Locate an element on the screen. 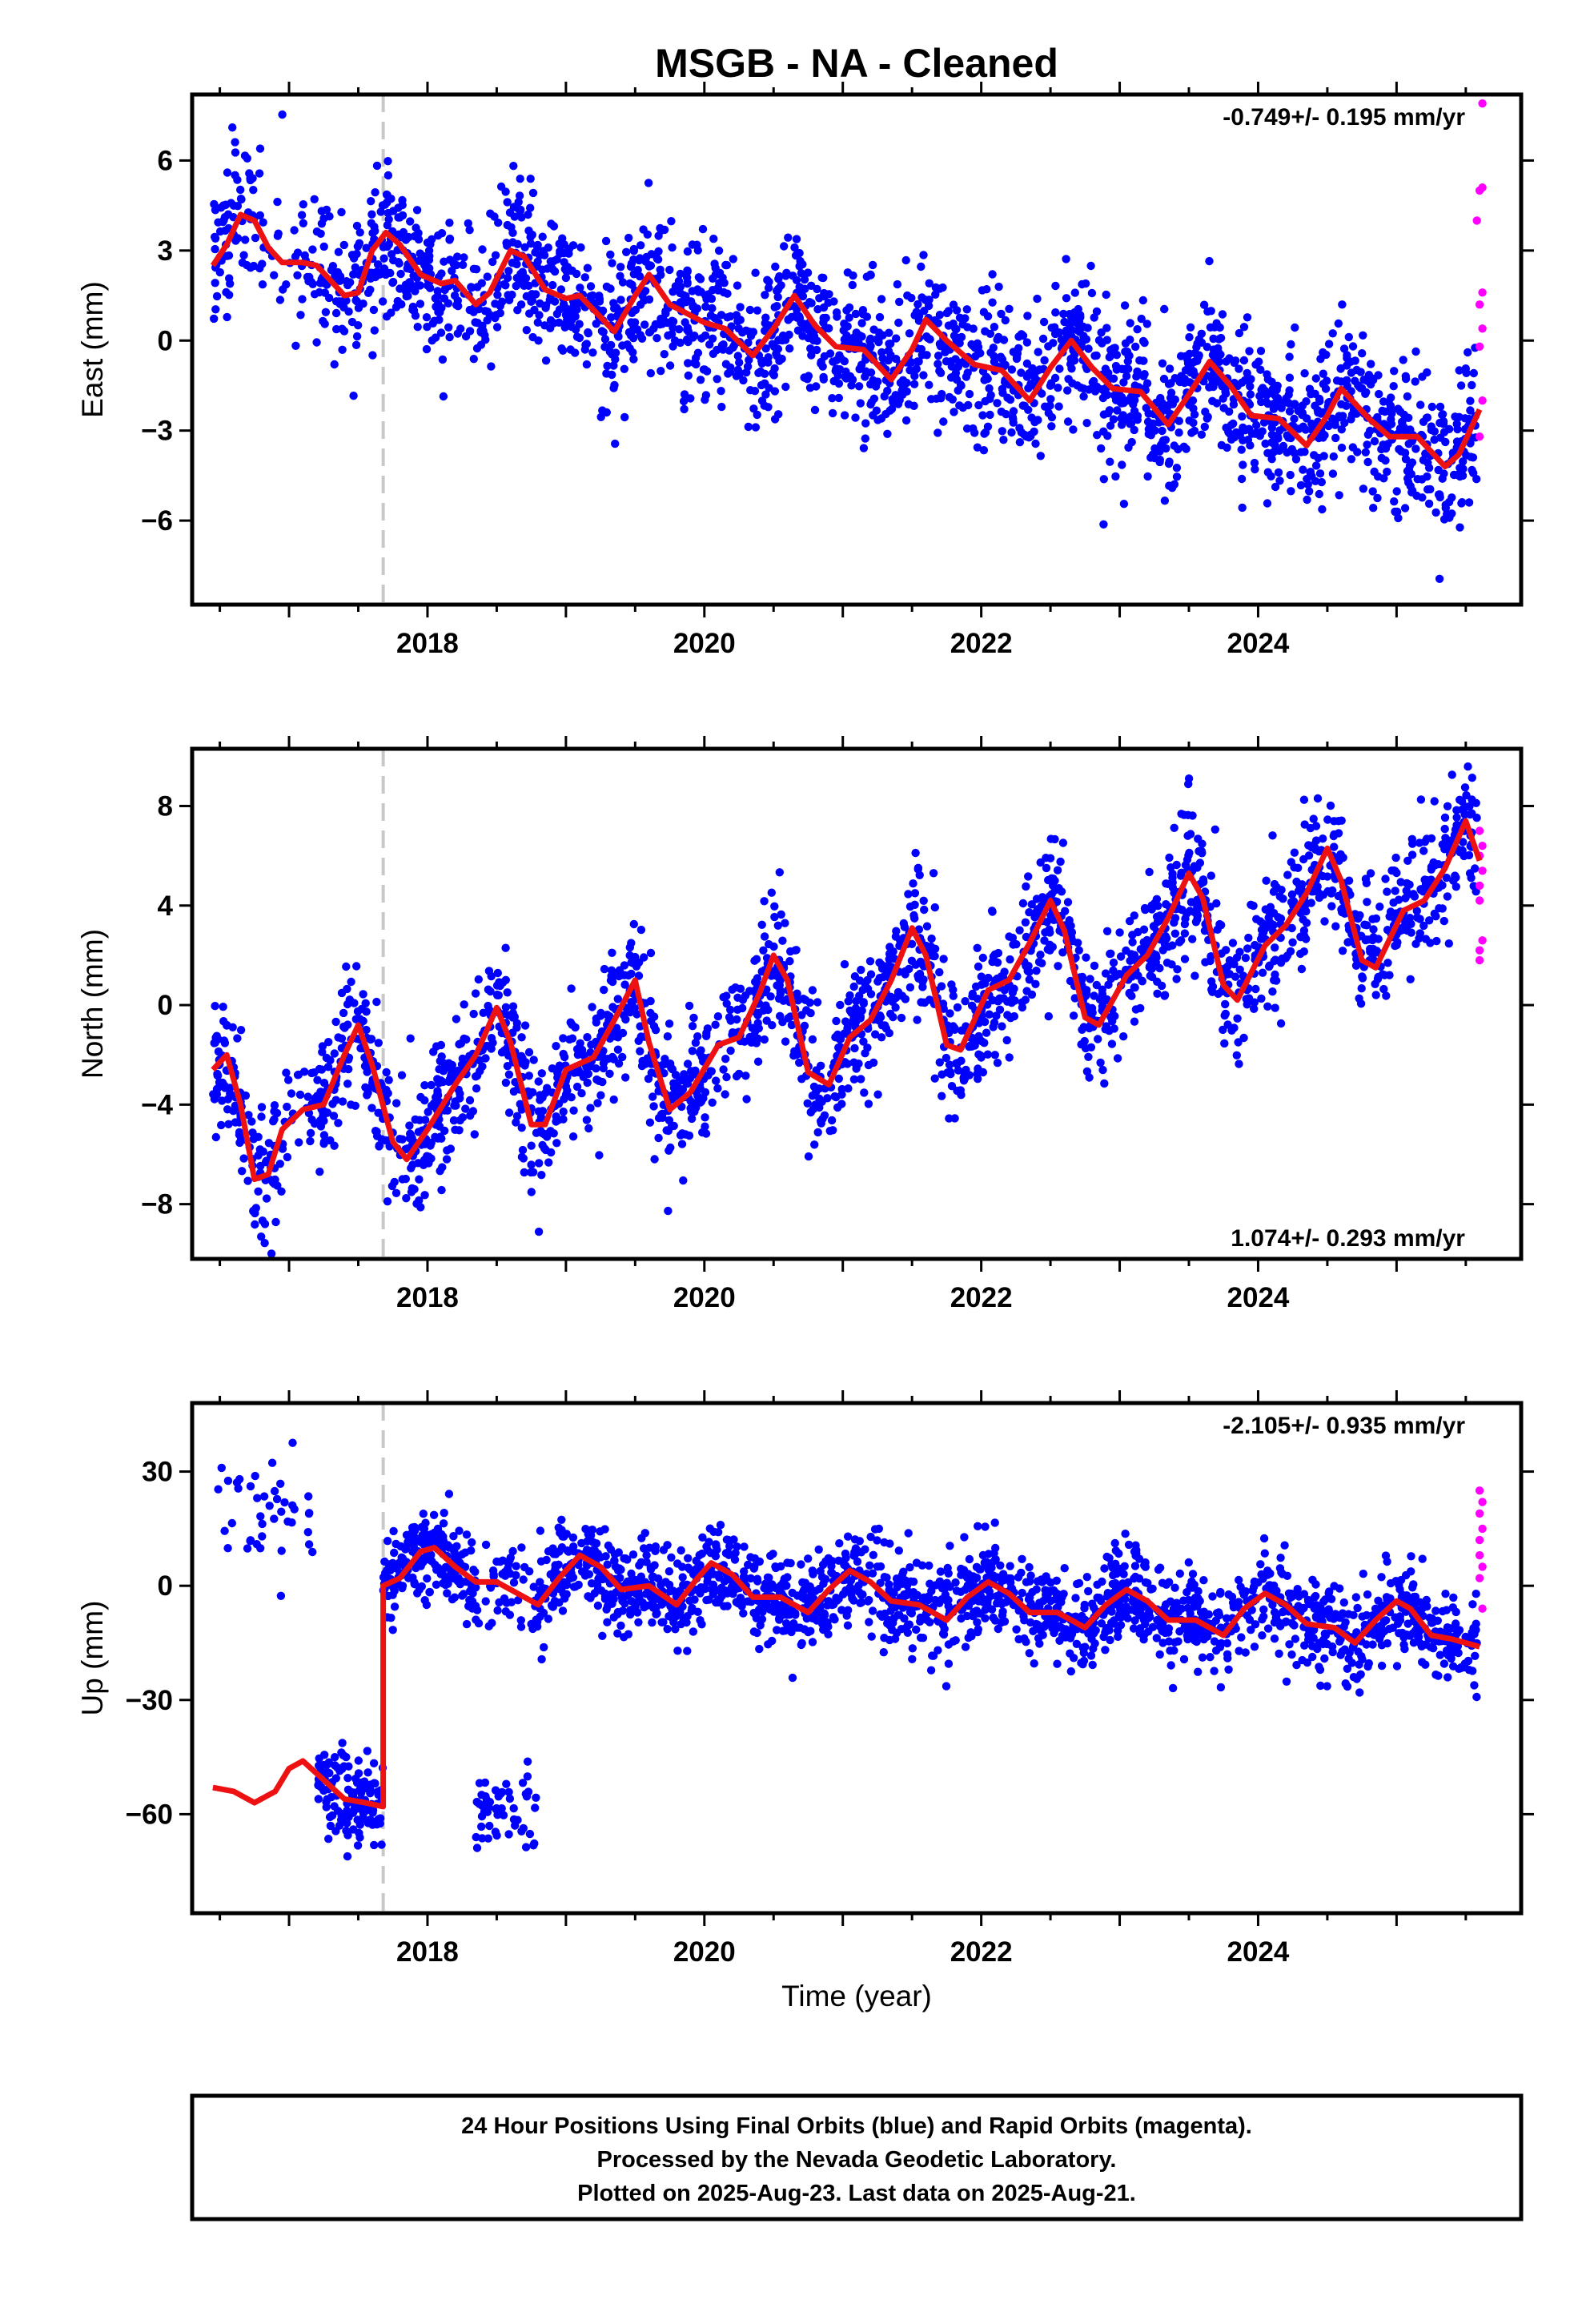  figure-title: MSGB - NA - Cleaned is located at coordinates (856, 63).